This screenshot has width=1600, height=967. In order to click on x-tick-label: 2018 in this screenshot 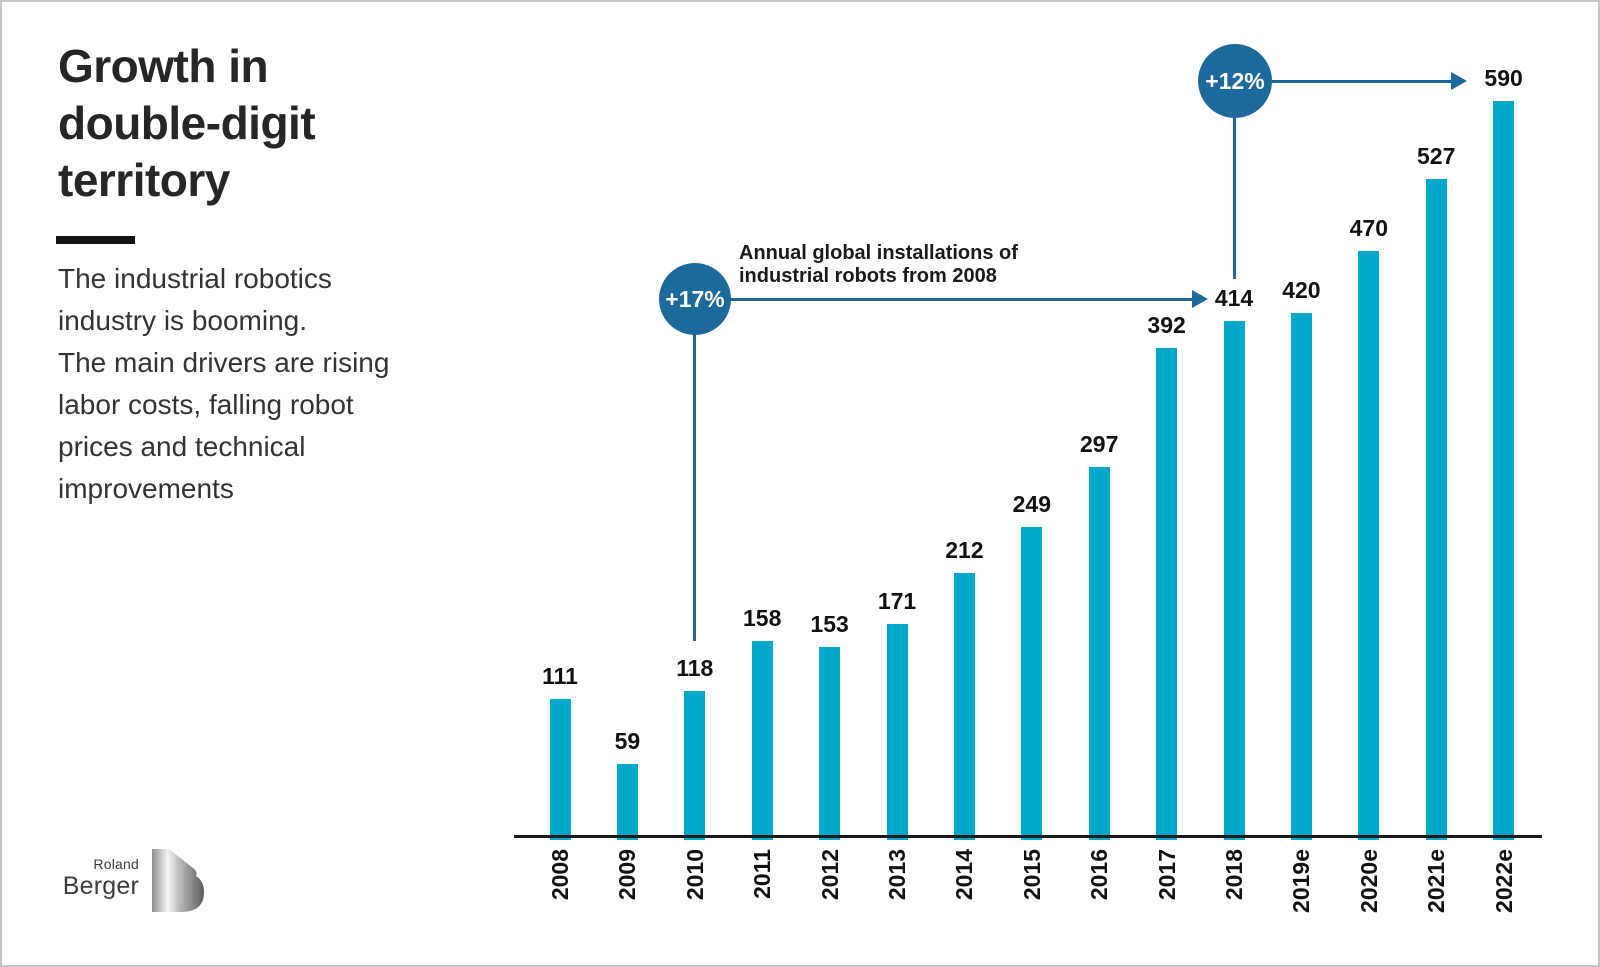, I will do `click(1234, 875)`.